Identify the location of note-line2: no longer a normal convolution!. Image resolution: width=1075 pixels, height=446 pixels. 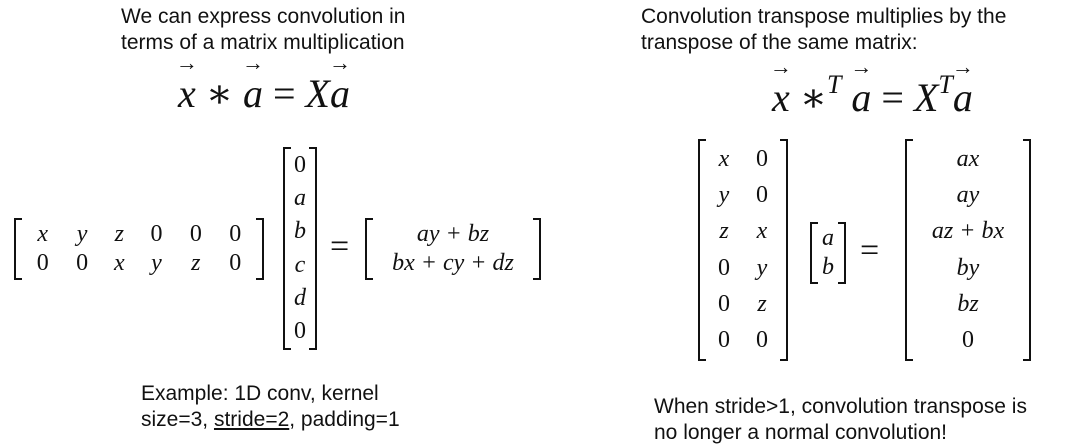
(801, 432).